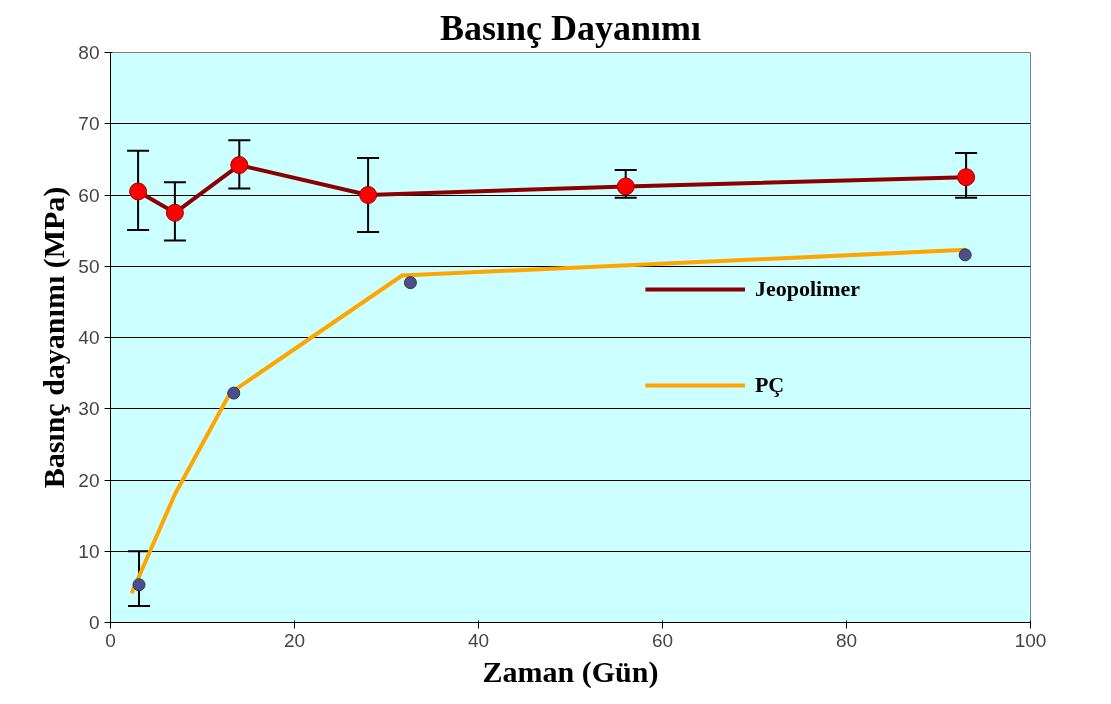  What do you see at coordinates (89, 124) in the screenshot?
I see `y-tick-label: 70` at bounding box center [89, 124].